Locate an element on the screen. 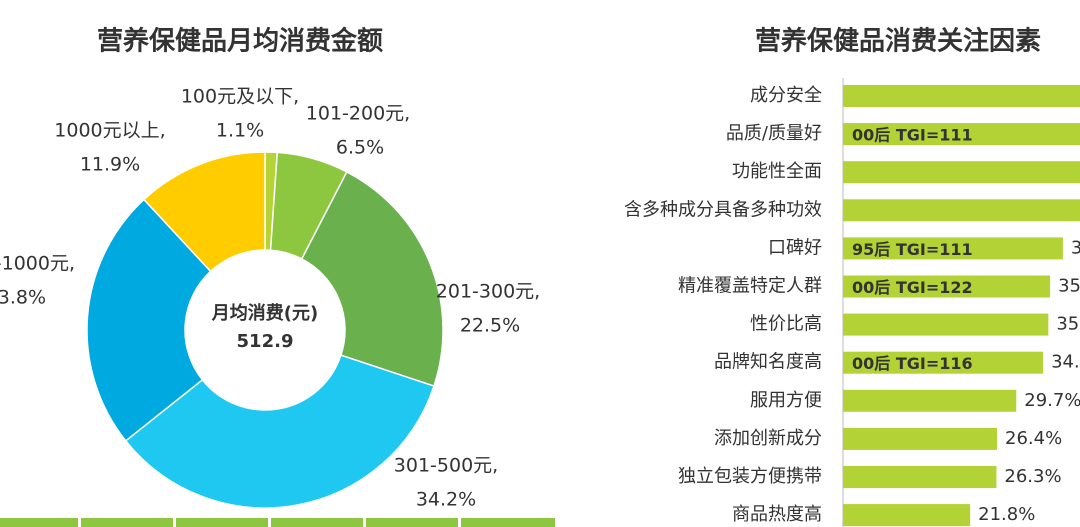  category-label: 口碑好 is located at coordinates (795, 247).